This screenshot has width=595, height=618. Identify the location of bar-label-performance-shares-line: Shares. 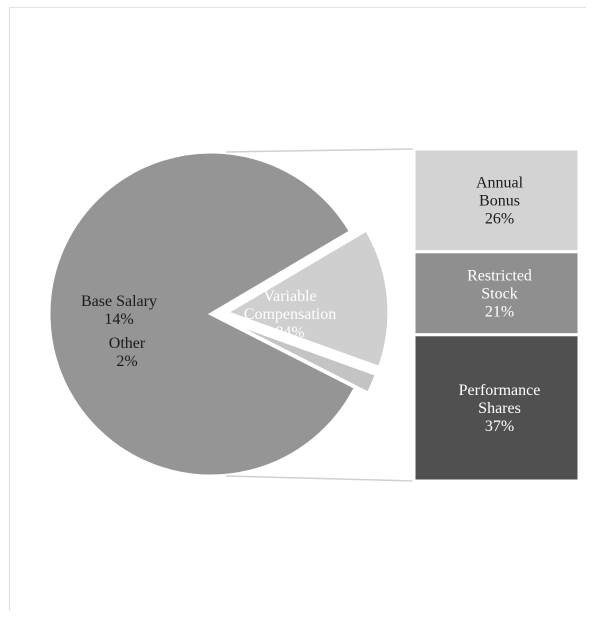
(499, 408).